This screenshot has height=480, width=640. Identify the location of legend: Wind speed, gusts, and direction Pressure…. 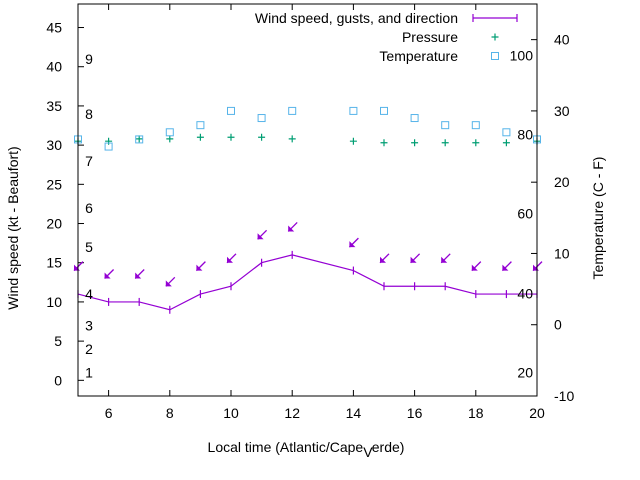
(386, 37).